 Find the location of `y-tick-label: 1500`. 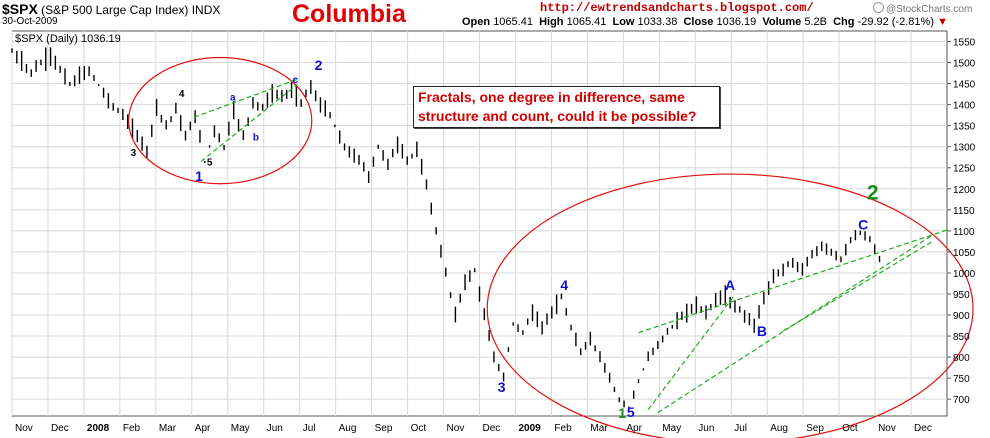

y-tick-label: 1500 is located at coordinates (964, 64).